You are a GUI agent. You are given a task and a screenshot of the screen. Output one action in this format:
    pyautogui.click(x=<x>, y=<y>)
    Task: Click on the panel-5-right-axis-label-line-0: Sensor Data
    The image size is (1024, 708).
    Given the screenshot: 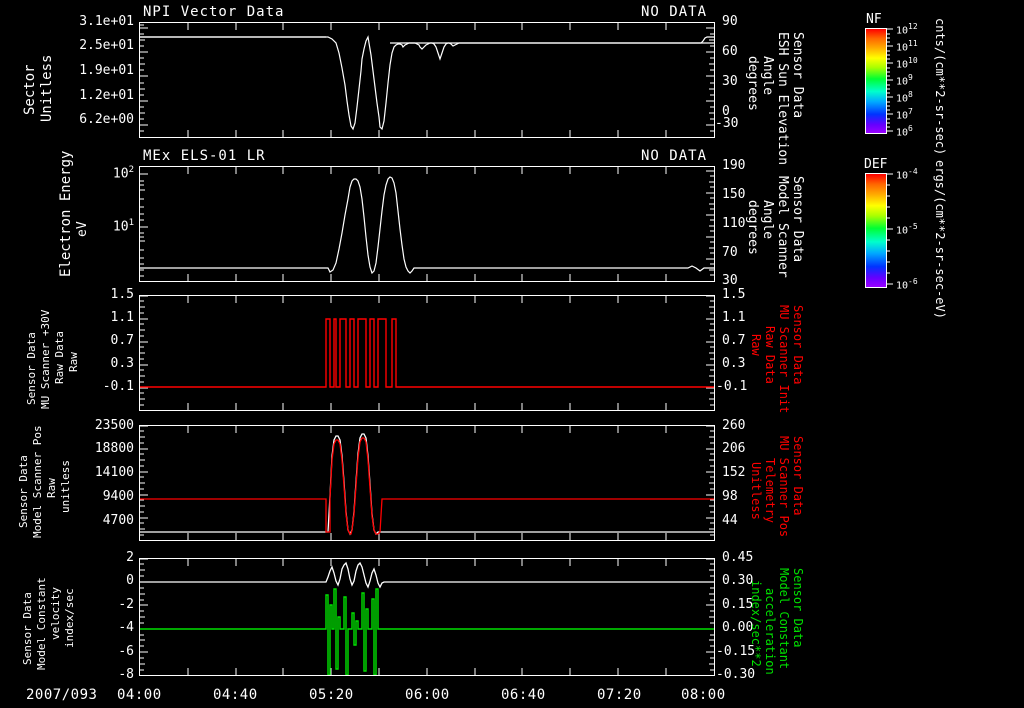 What is the action you would take?
    pyautogui.click(x=798, y=608)
    